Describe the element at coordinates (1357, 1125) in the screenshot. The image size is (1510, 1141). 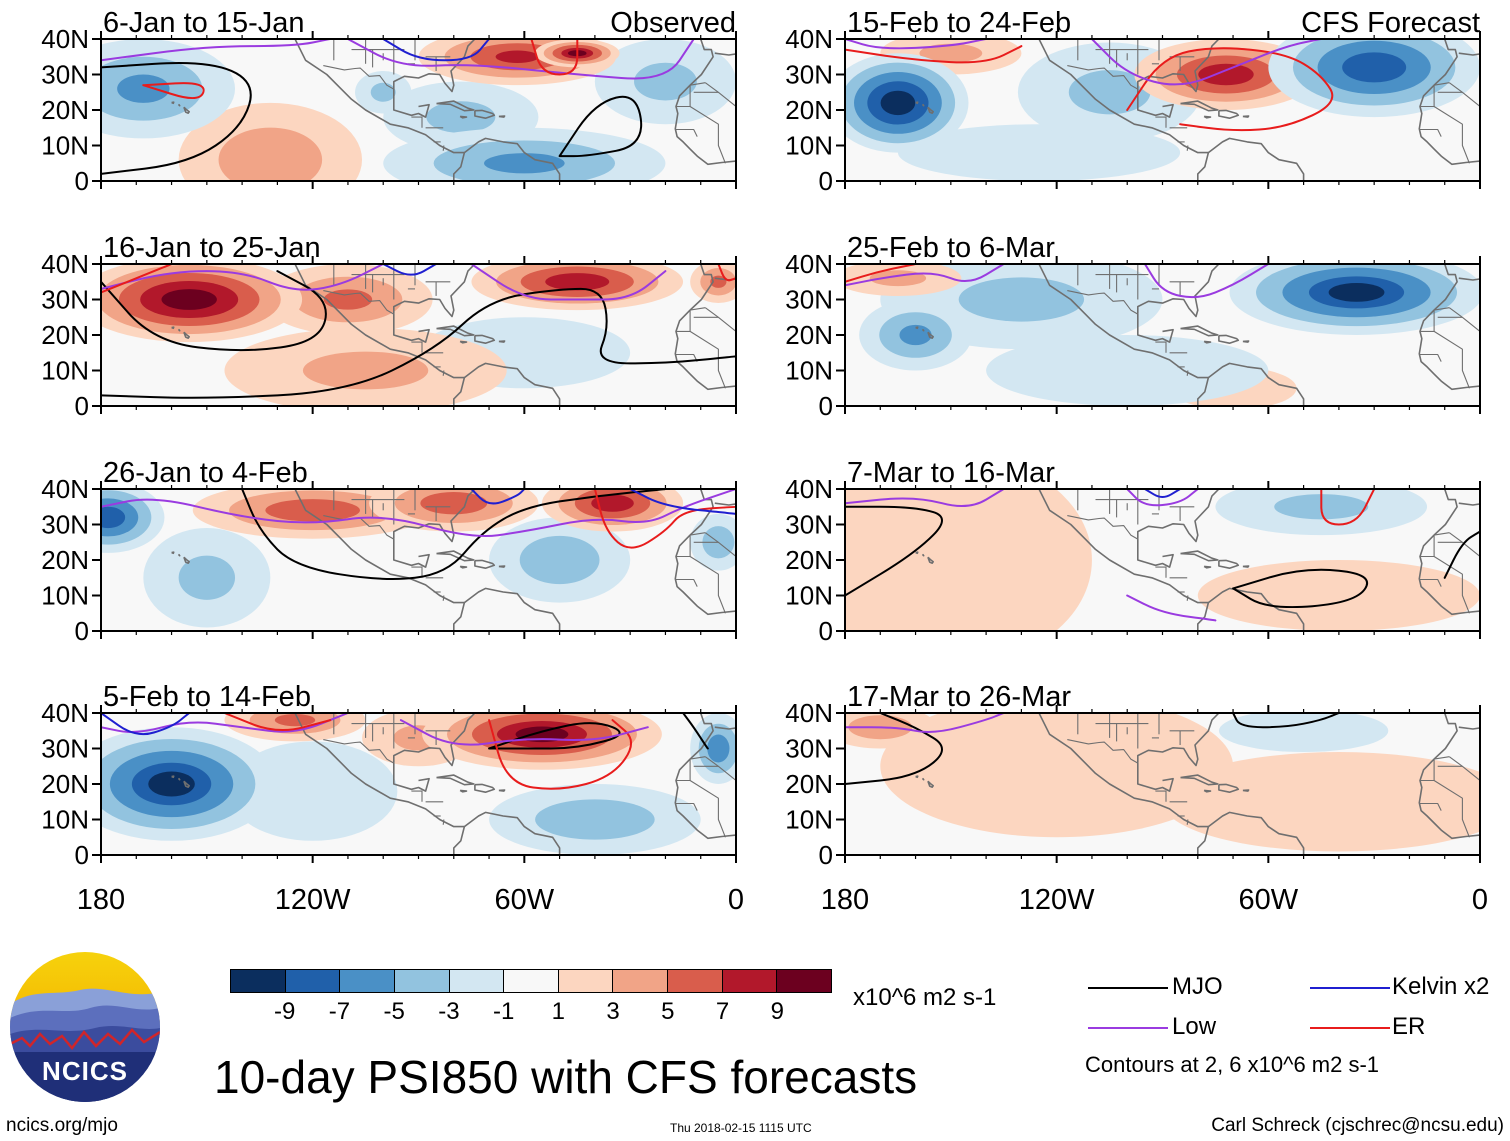
I see `footer-credit: Carl Schreck (cjschrec@ncsu.edu)` at that location.